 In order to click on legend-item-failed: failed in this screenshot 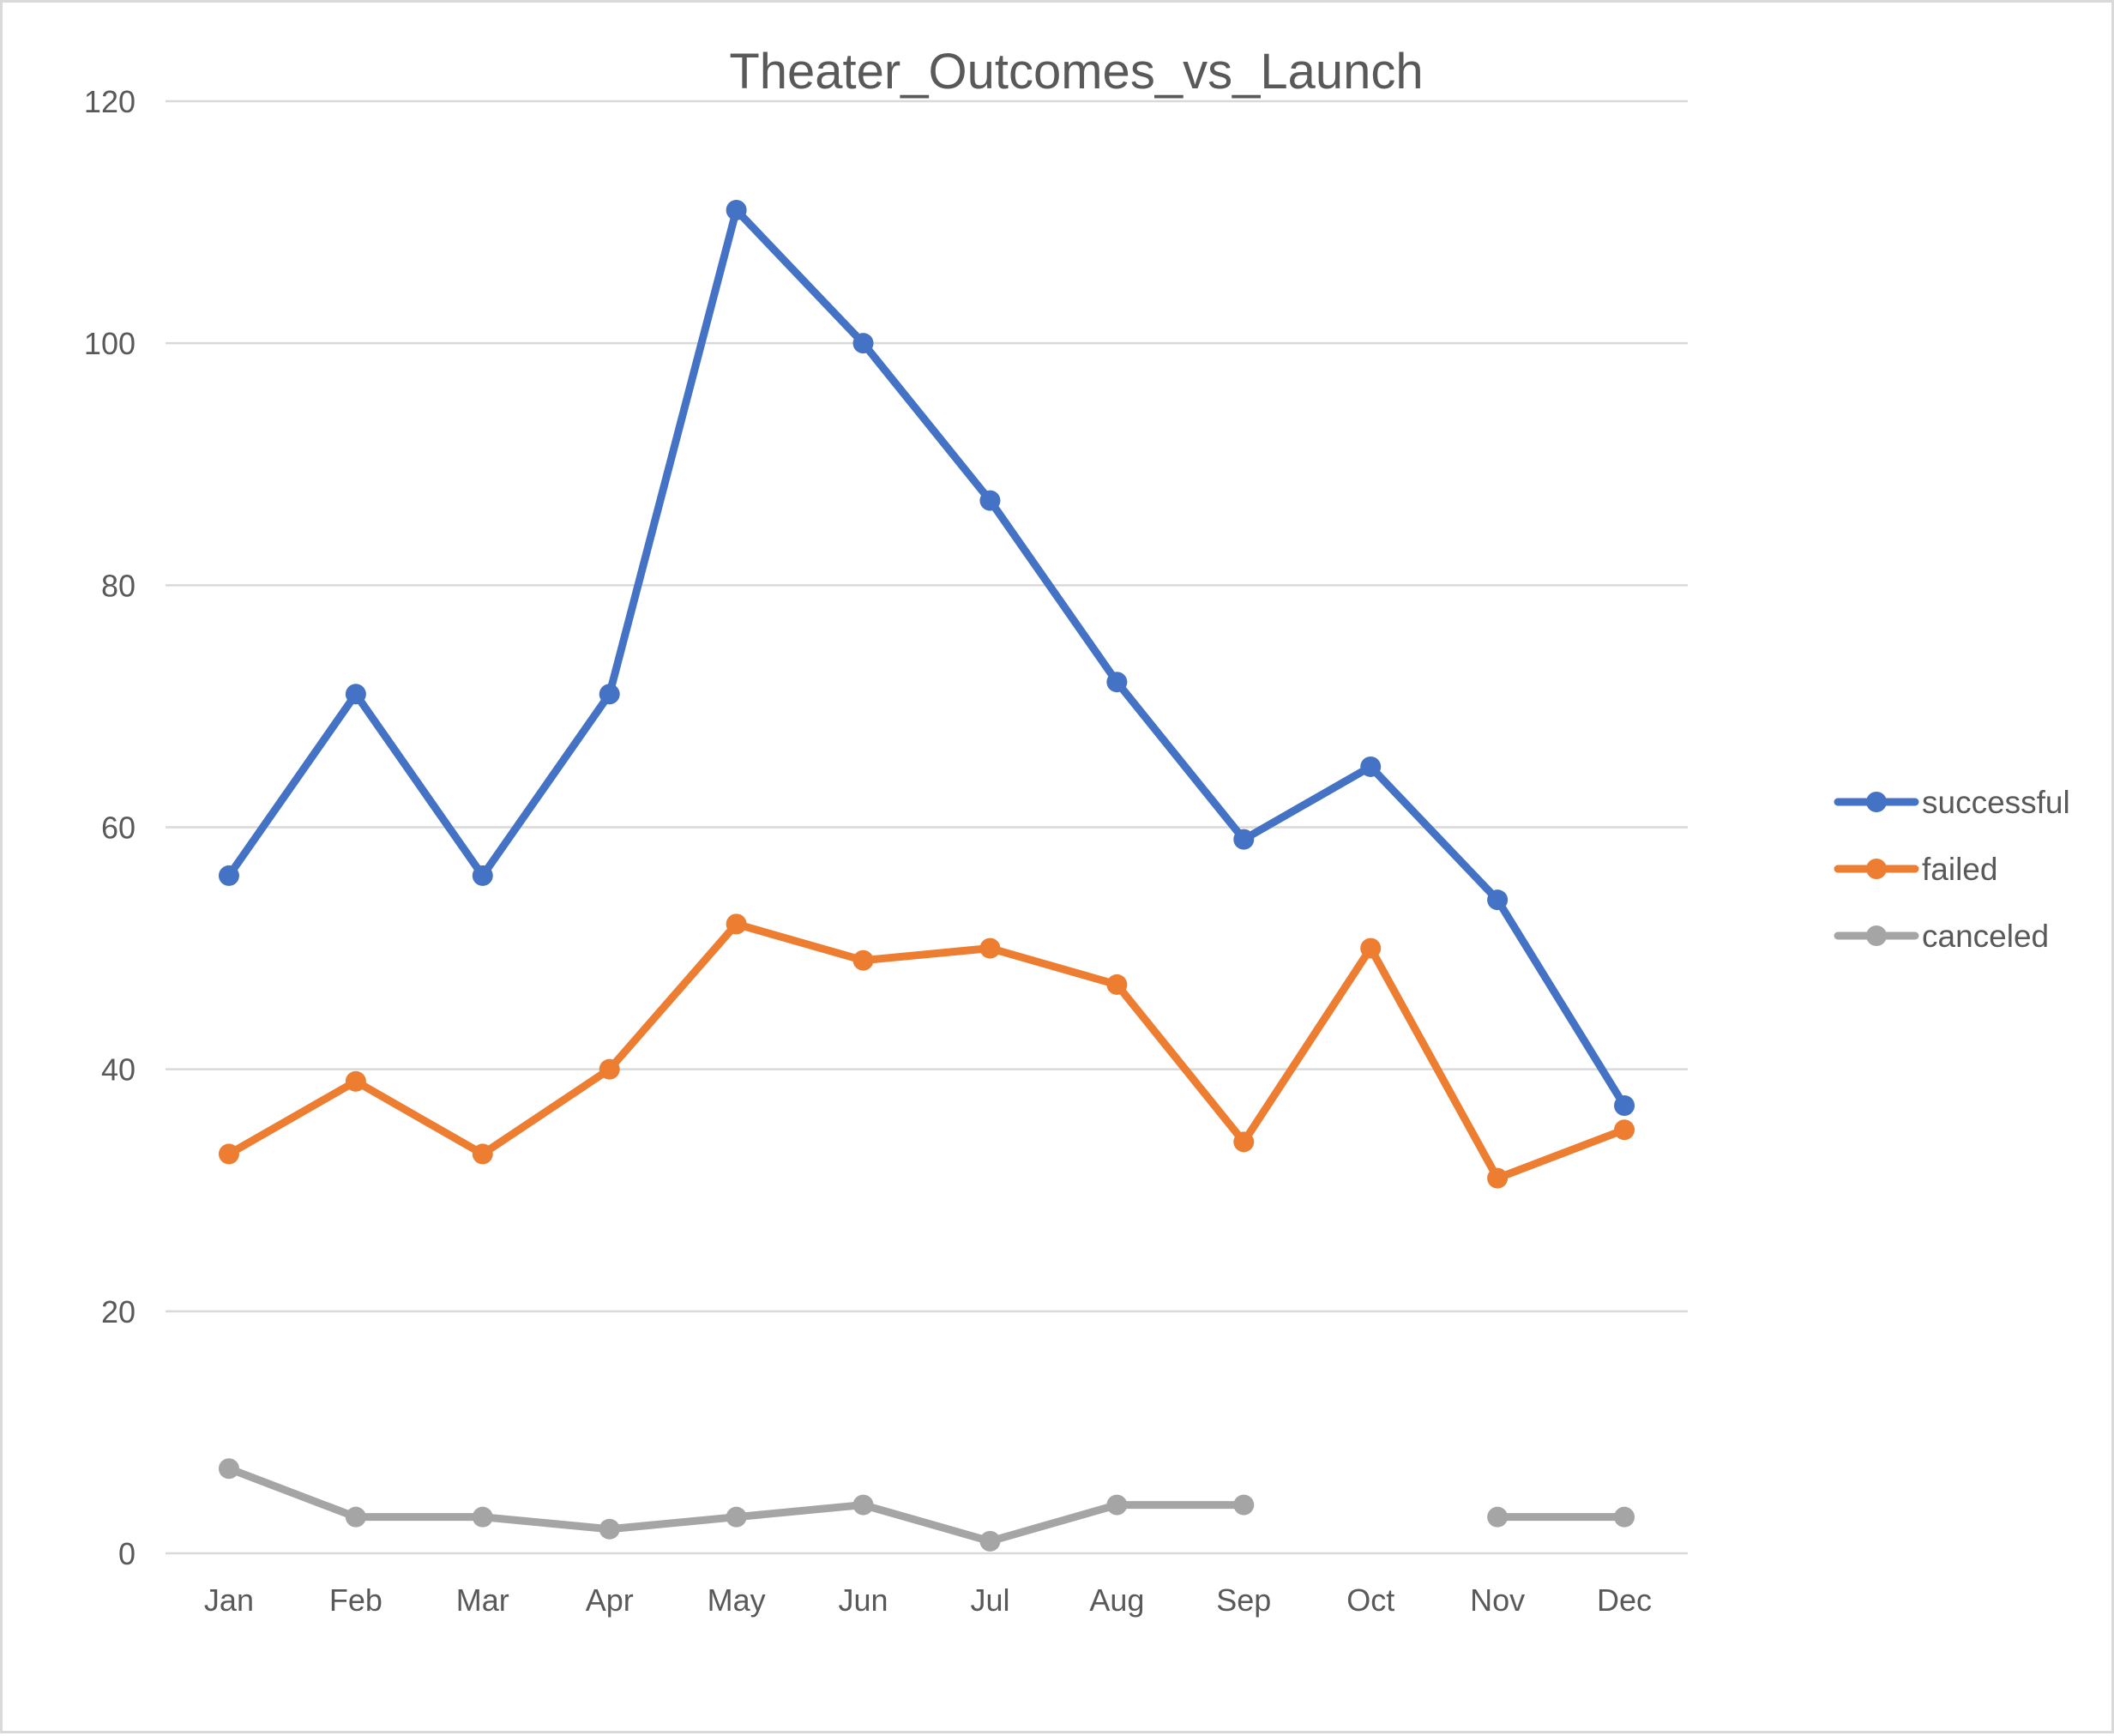, I will do `click(1916, 869)`.